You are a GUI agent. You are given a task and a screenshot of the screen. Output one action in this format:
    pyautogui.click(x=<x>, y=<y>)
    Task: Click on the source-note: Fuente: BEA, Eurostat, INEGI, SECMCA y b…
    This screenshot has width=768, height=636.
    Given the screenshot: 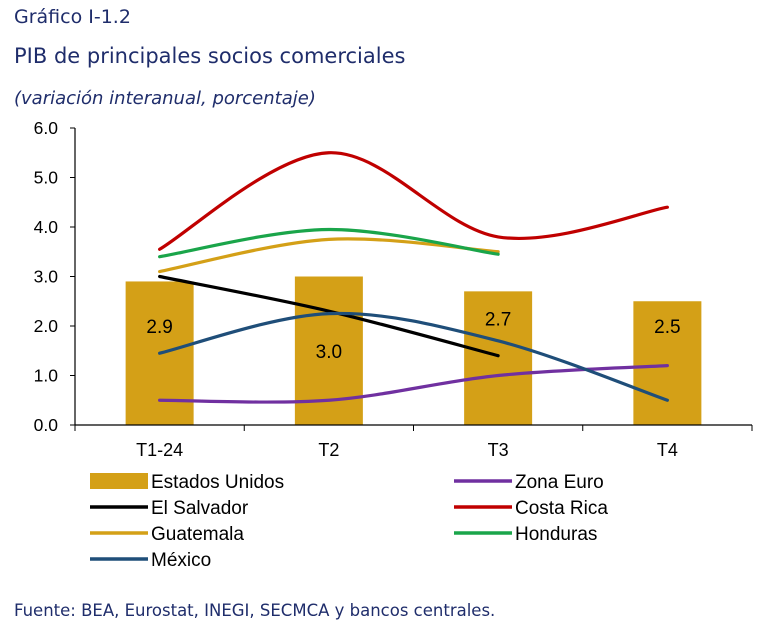 What is the action you would take?
    pyautogui.click(x=255, y=610)
    